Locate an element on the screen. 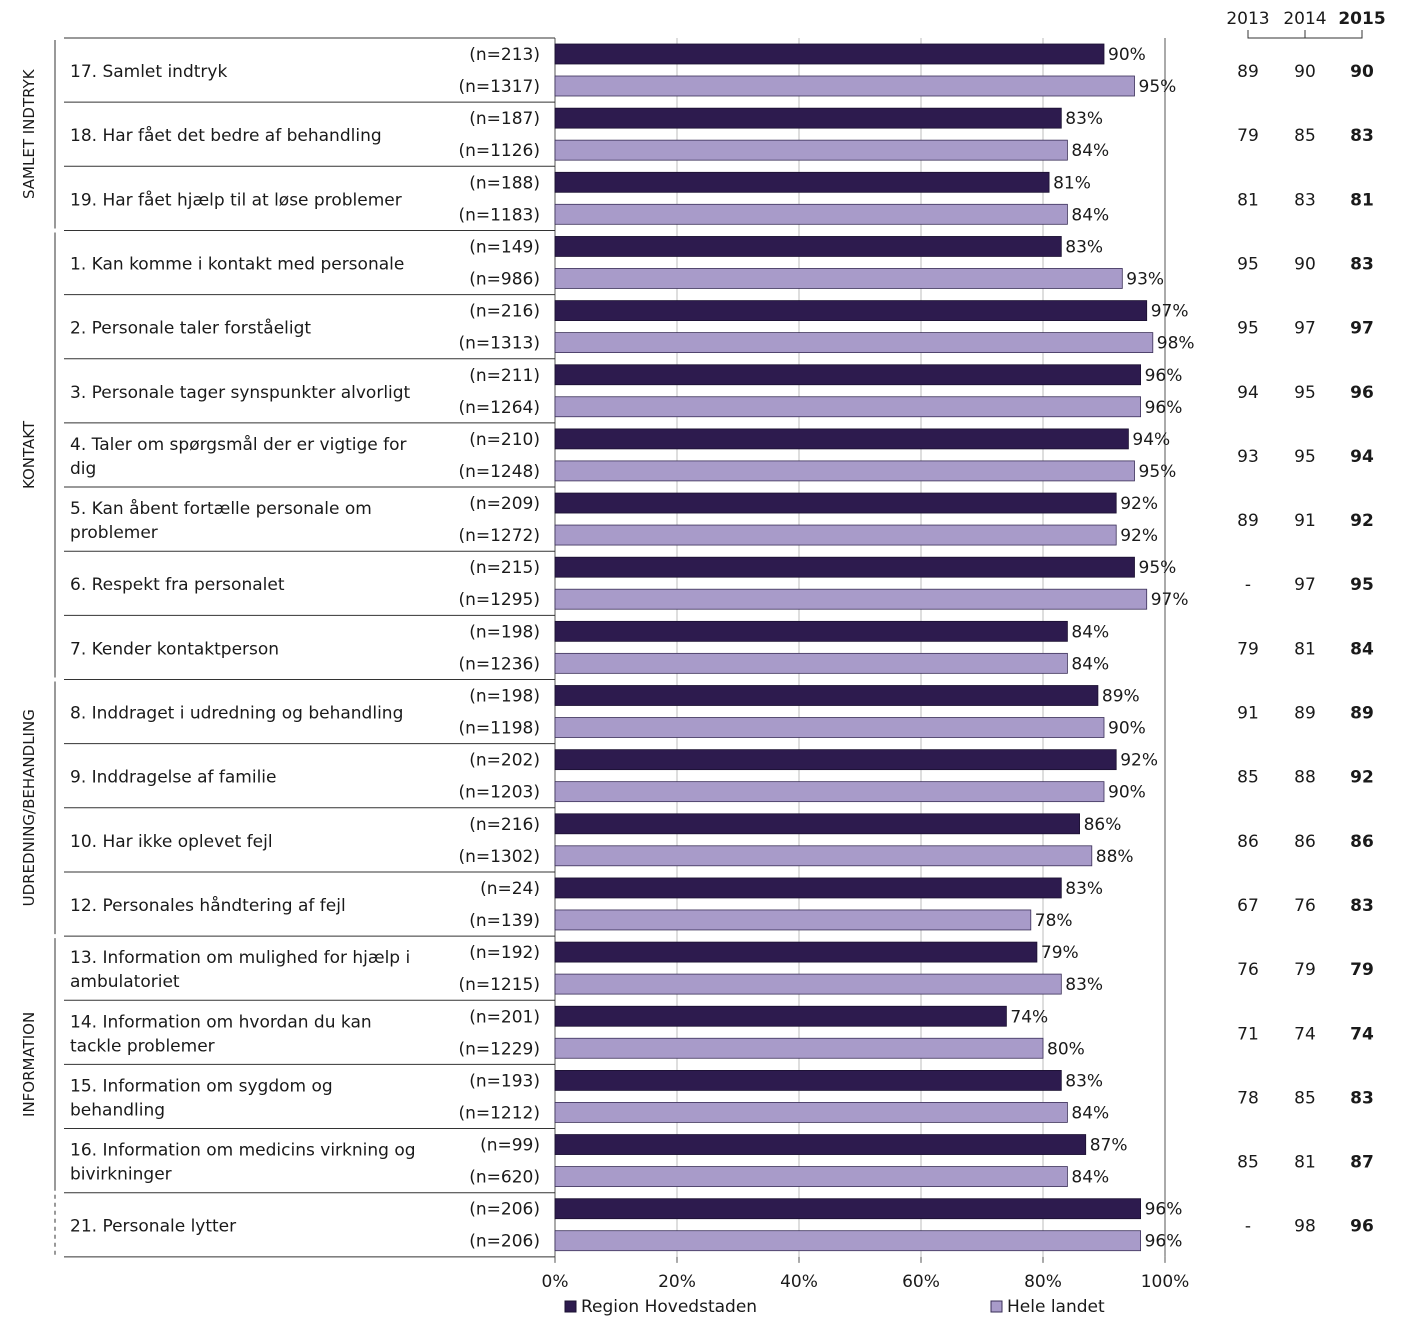 The width and height of the screenshot is (1402, 1322). year-value-2015: 95 is located at coordinates (1362, 585).